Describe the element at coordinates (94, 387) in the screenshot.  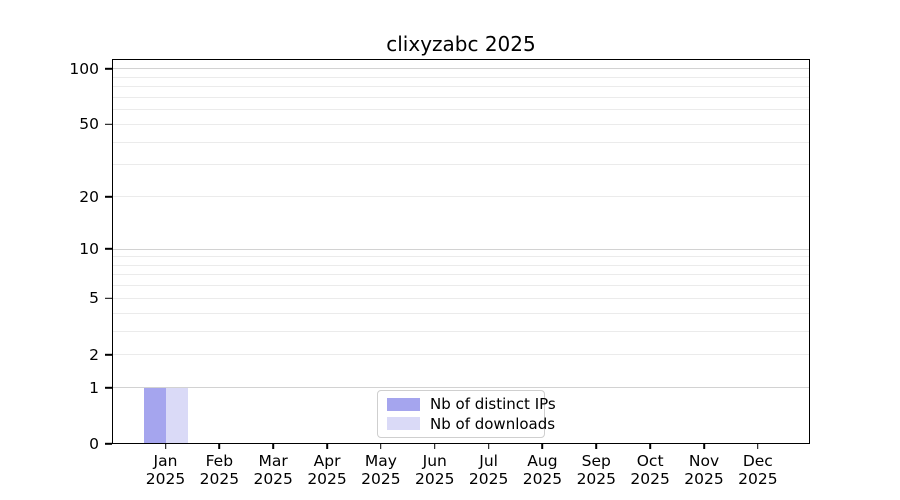
I see `y-tick-label-1: 1` at that location.